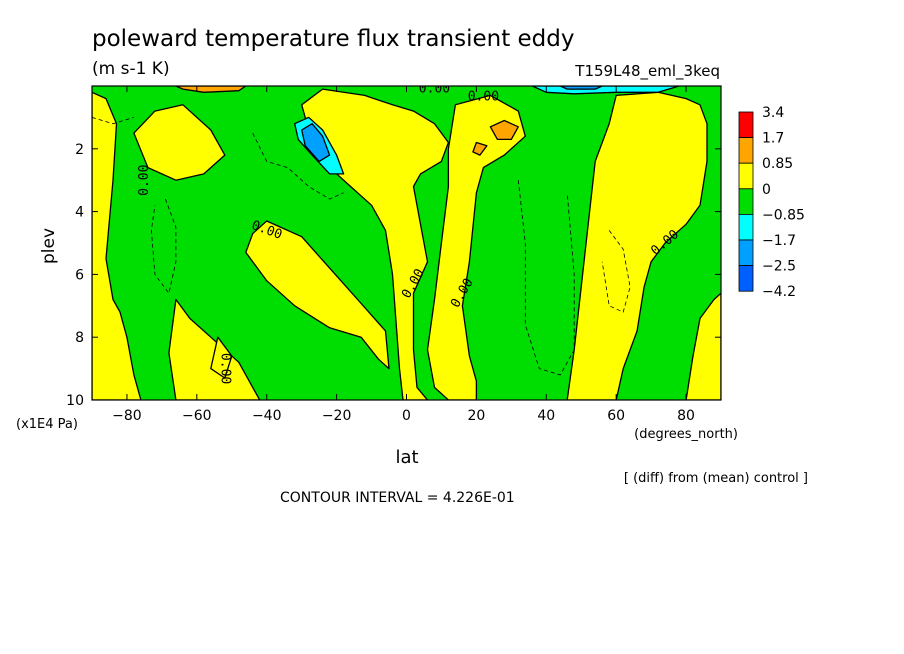 This screenshot has height=654, width=904. Describe the element at coordinates (777, 164) in the screenshot. I see `colorbar-label-2: 0.85` at that location.